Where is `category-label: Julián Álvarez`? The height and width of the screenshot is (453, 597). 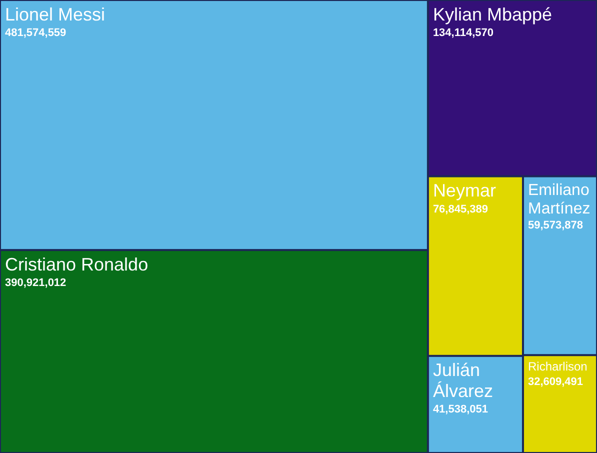
category-label: Julián Álvarez is located at coordinates (462, 380).